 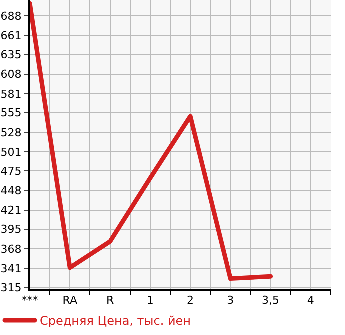 What do you see at coordinates (110, 301) in the screenshot?
I see `x-tick-label: R` at bounding box center [110, 301].